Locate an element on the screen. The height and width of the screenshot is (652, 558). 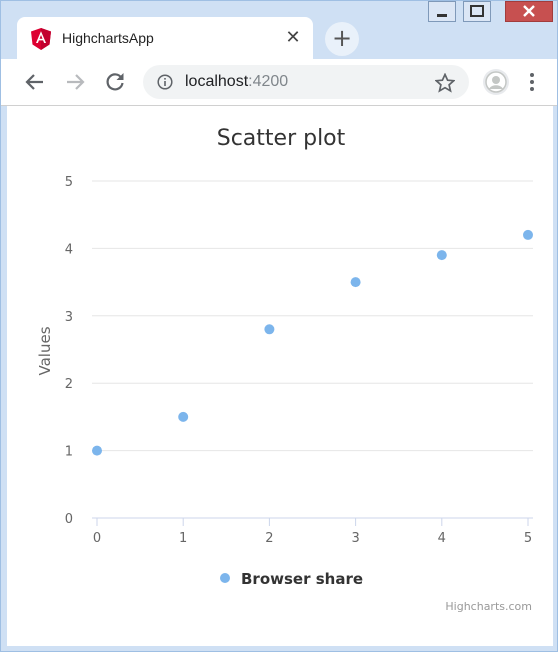
address-bar: localhost:4200 is located at coordinates (306, 82).